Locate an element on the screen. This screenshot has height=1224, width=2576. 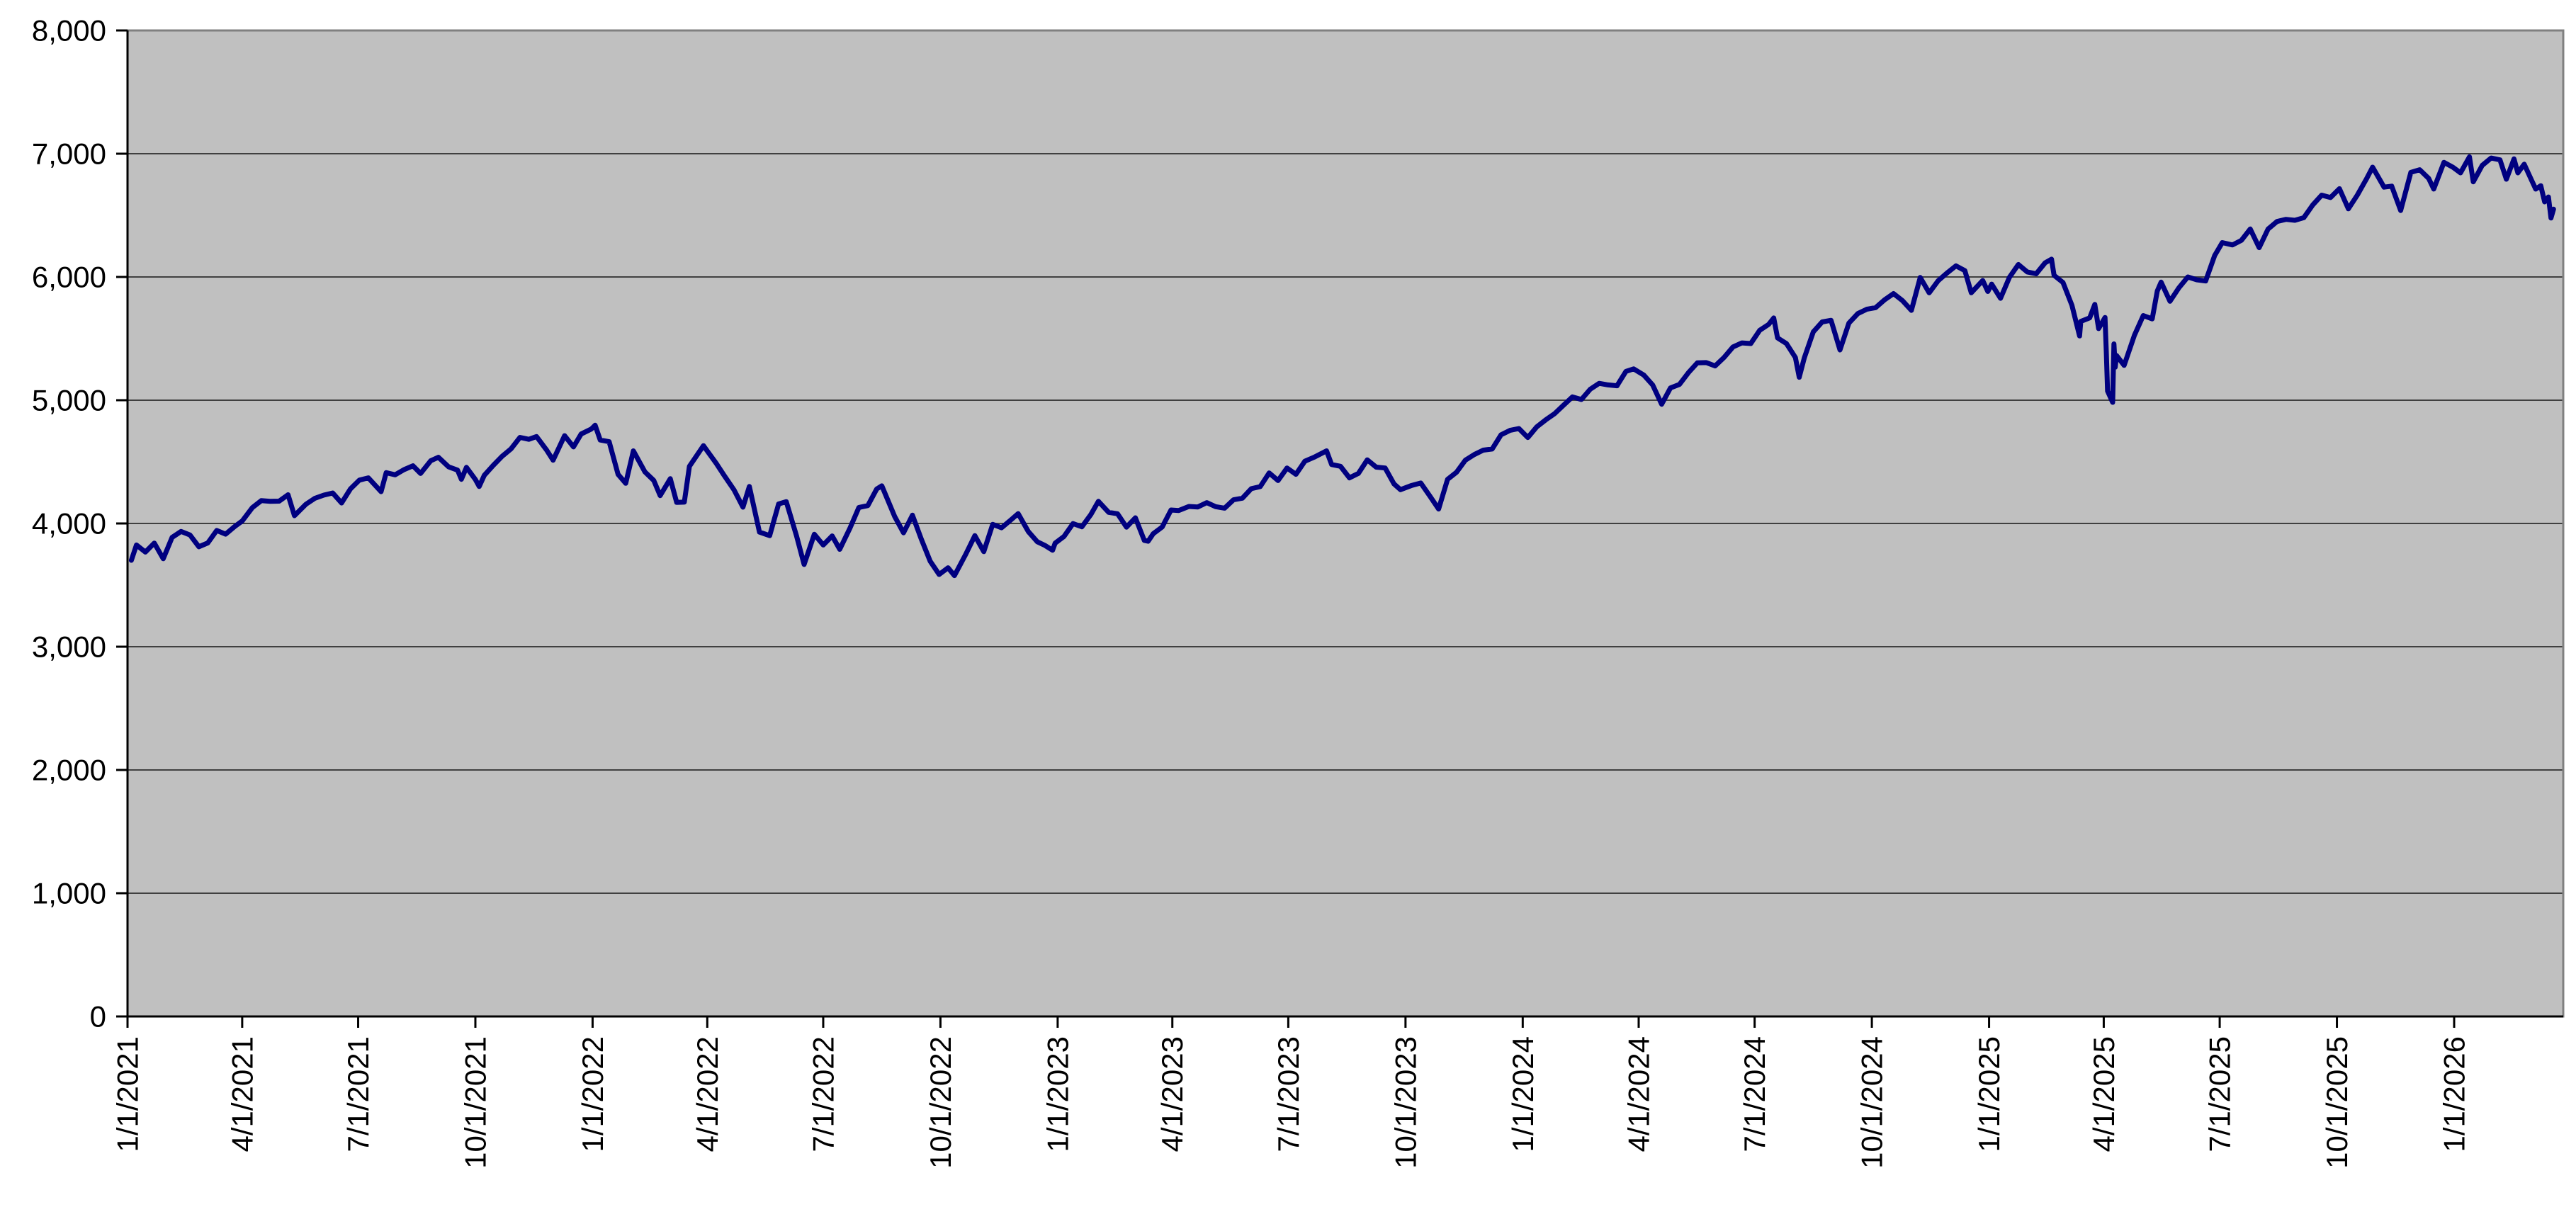
x-tick-label: 7/1/2022 is located at coordinates (823, 1094).